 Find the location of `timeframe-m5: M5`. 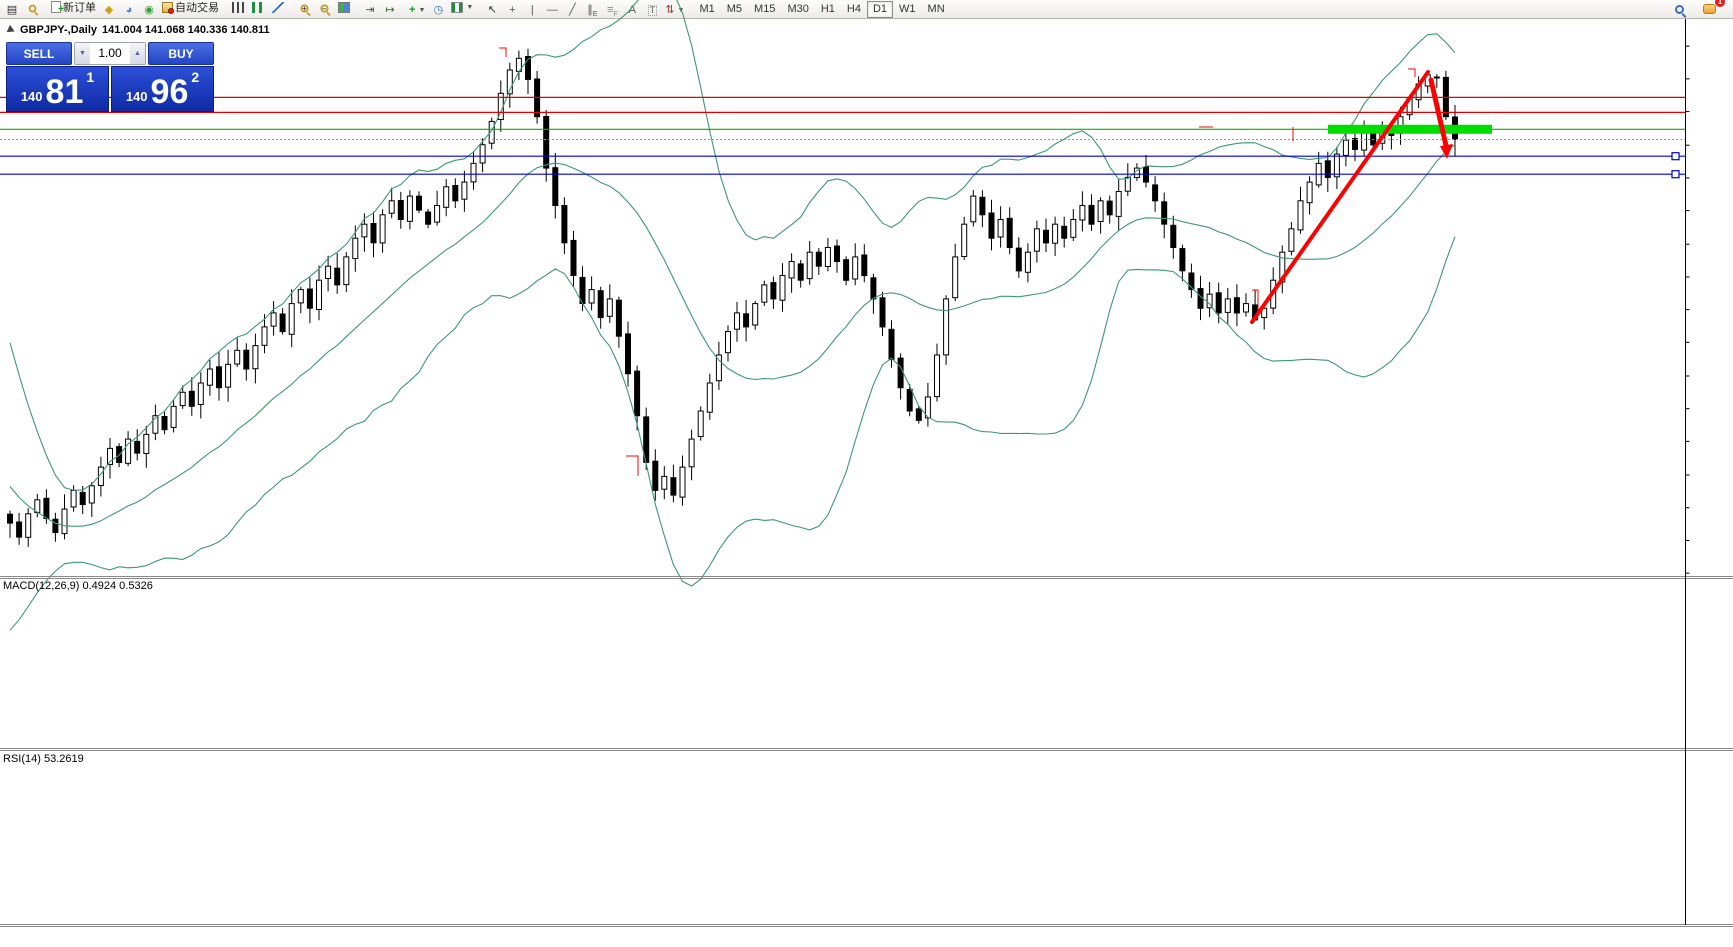

timeframe-m5: M5 is located at coordinates (734, 9).